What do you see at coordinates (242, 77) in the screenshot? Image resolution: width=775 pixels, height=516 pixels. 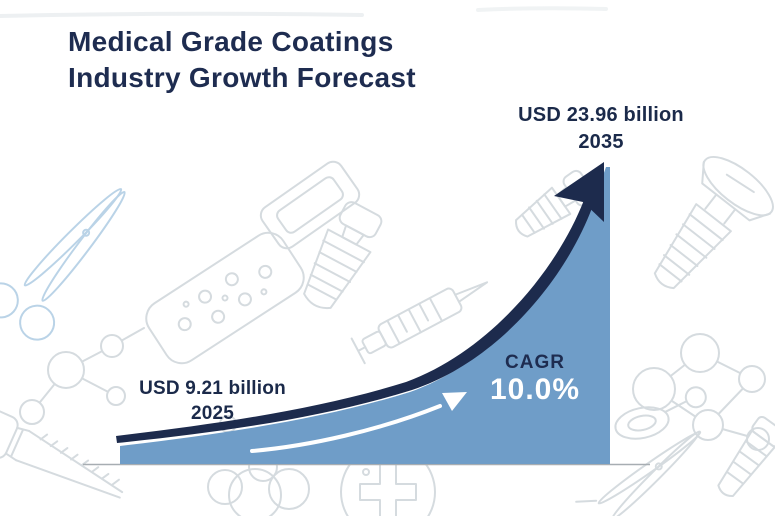 I see `title-line-2: Industry Growth Forecast` at bounding box center [242, 77].